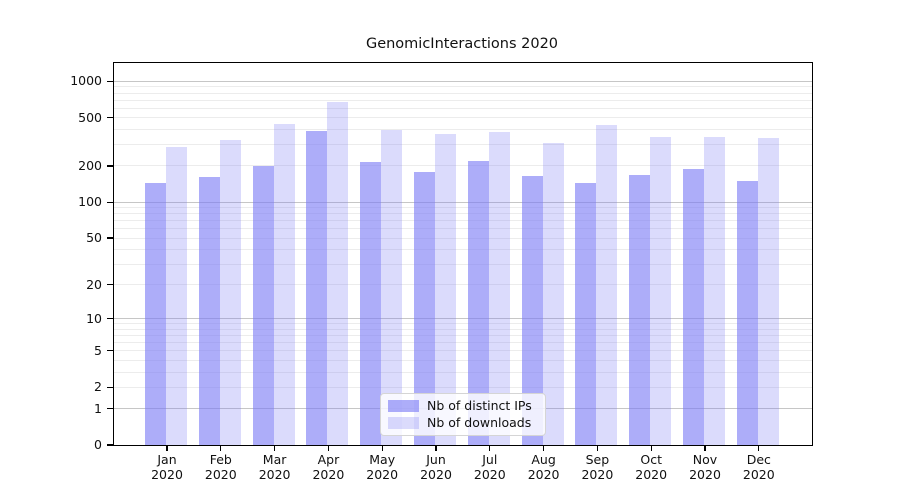  I want to click on x-tick-month: Oct, so click(651, 459).